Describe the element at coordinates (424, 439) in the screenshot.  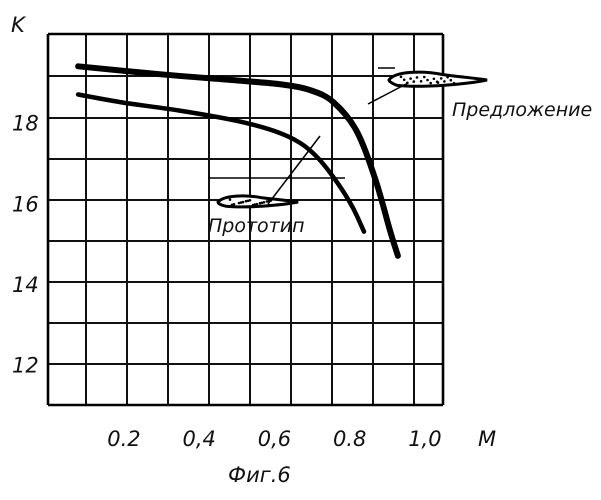
I see `x-tick-label: 1,0` at that location.